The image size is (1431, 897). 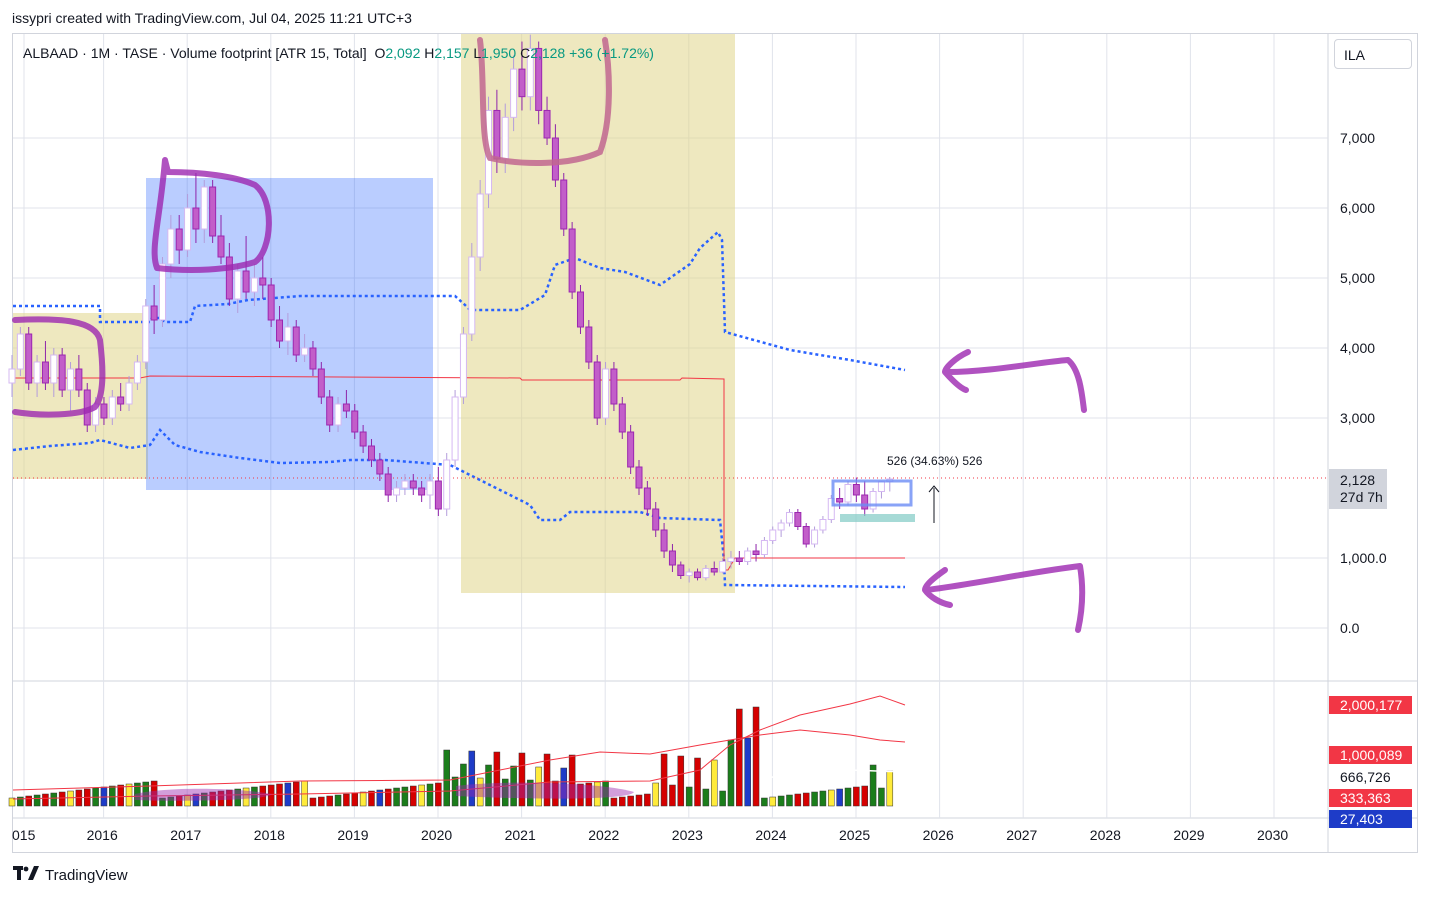 What do you see at coordinates (832, 774) in the screenshot?
I see `volume-ma` at bounding box center [832, 774].